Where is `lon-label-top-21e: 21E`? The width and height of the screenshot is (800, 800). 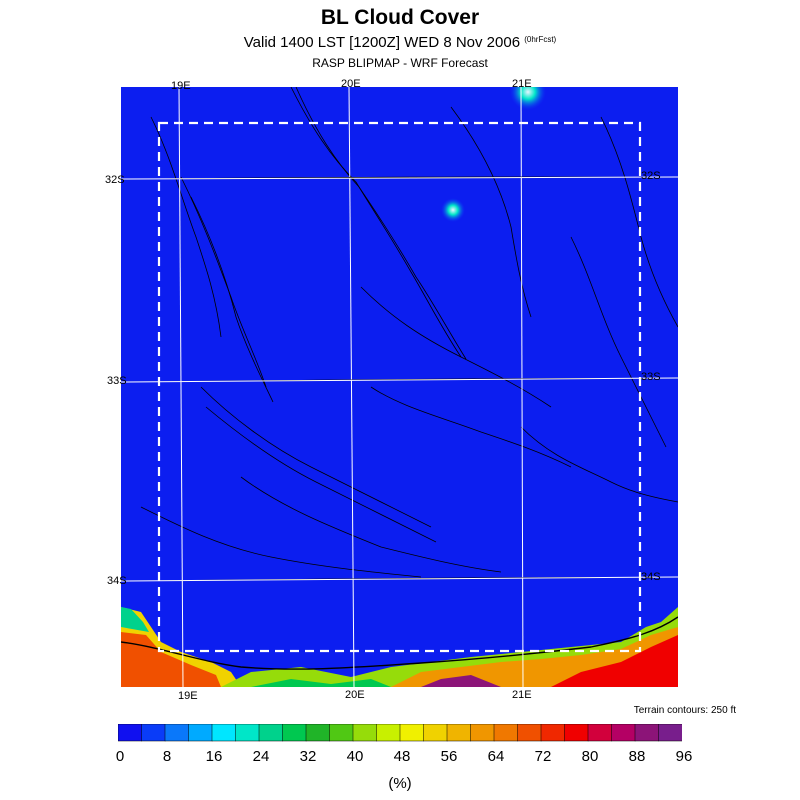
lon-label-top-21e: 21E is located at coordinates (522, 84).